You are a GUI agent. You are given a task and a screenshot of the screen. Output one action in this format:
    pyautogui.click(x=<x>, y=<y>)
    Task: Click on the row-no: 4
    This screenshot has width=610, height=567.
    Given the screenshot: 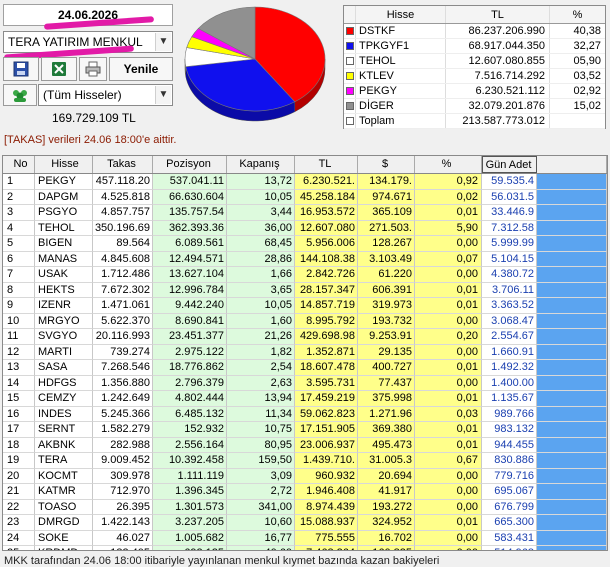 What is the action you would take?
    pyautogui.click(x=19, y=228)
    